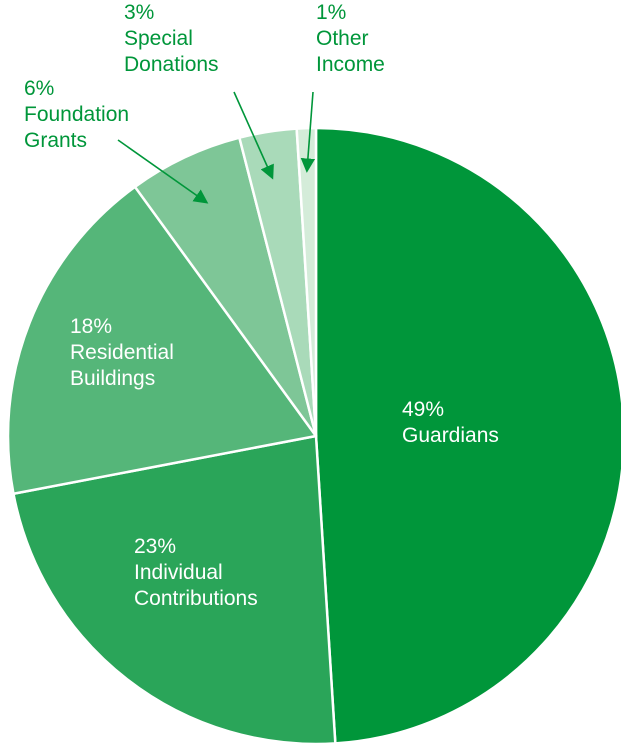  What do you see at coordinates (178, 572) in the screenshot?
I see `slice-name-line: Individual` at bounding box center [178, 572].